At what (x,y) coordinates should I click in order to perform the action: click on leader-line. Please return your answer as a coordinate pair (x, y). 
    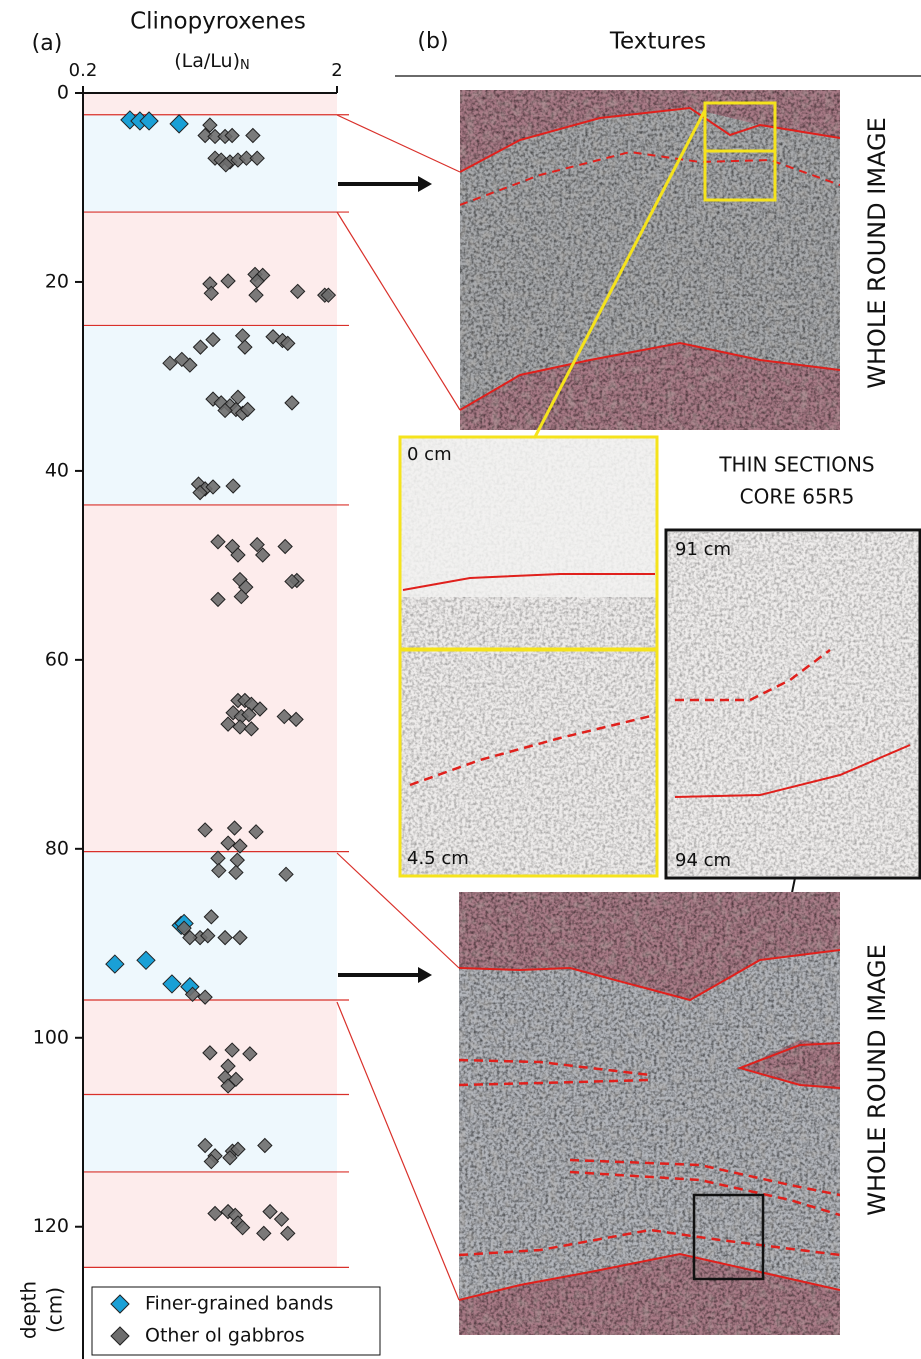
    Looking at the image, I should click on (620, 273).